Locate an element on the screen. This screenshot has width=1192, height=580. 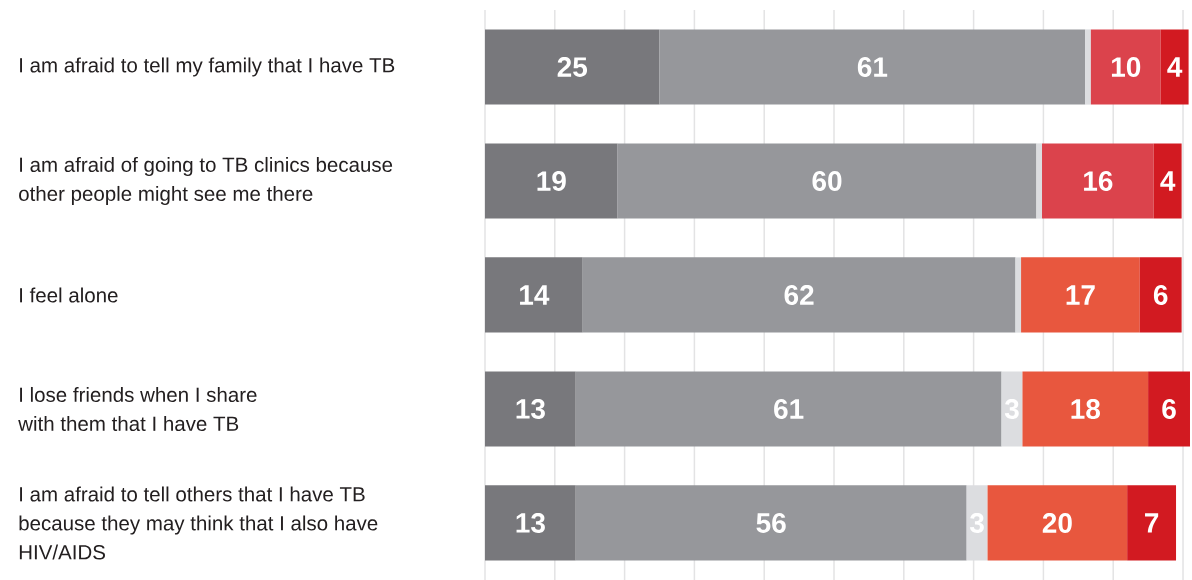
y-tick-label: I am afraid of going to TB clinics because other people might see me there is located at coordinates (206, 181).